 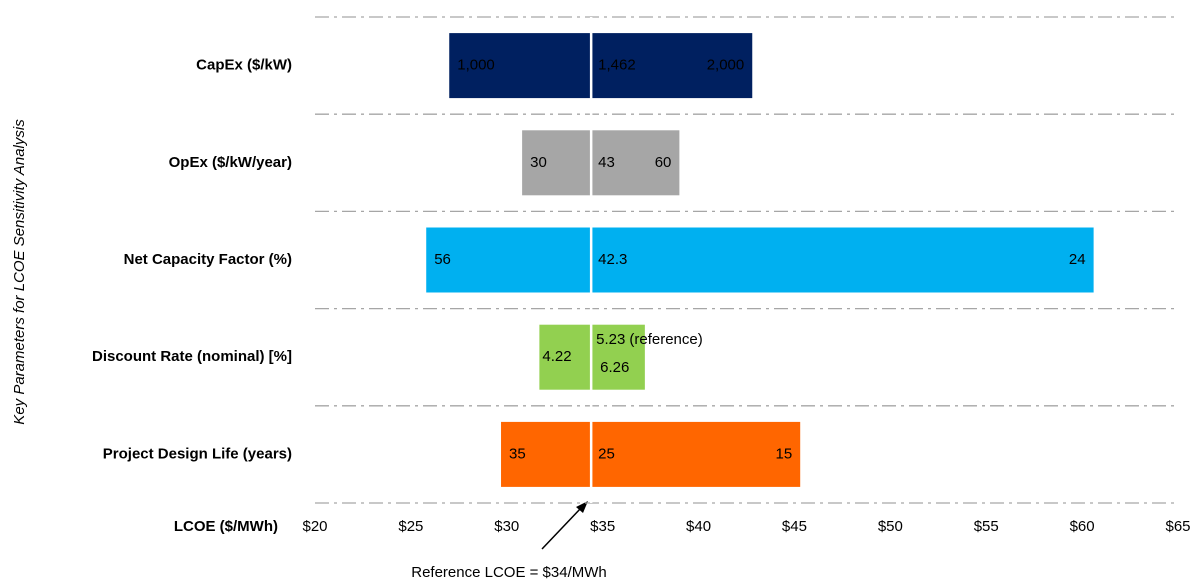 What do you see at coordinates (614, 367) in the screenshot?
I see `bar-label-high: 6.26` at bounding box center [614, 367].